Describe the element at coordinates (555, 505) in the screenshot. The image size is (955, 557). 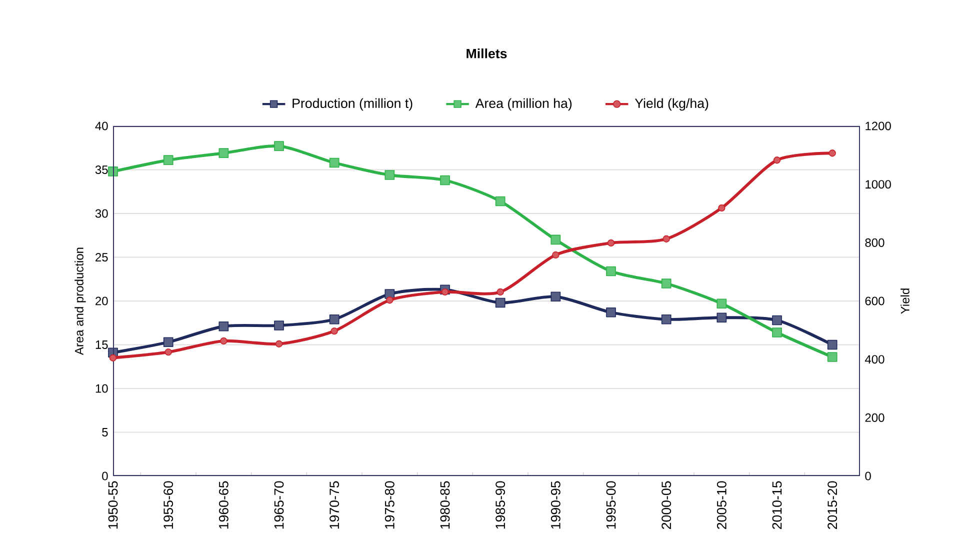
I see `x-tick-label: 1990-95` at that location.